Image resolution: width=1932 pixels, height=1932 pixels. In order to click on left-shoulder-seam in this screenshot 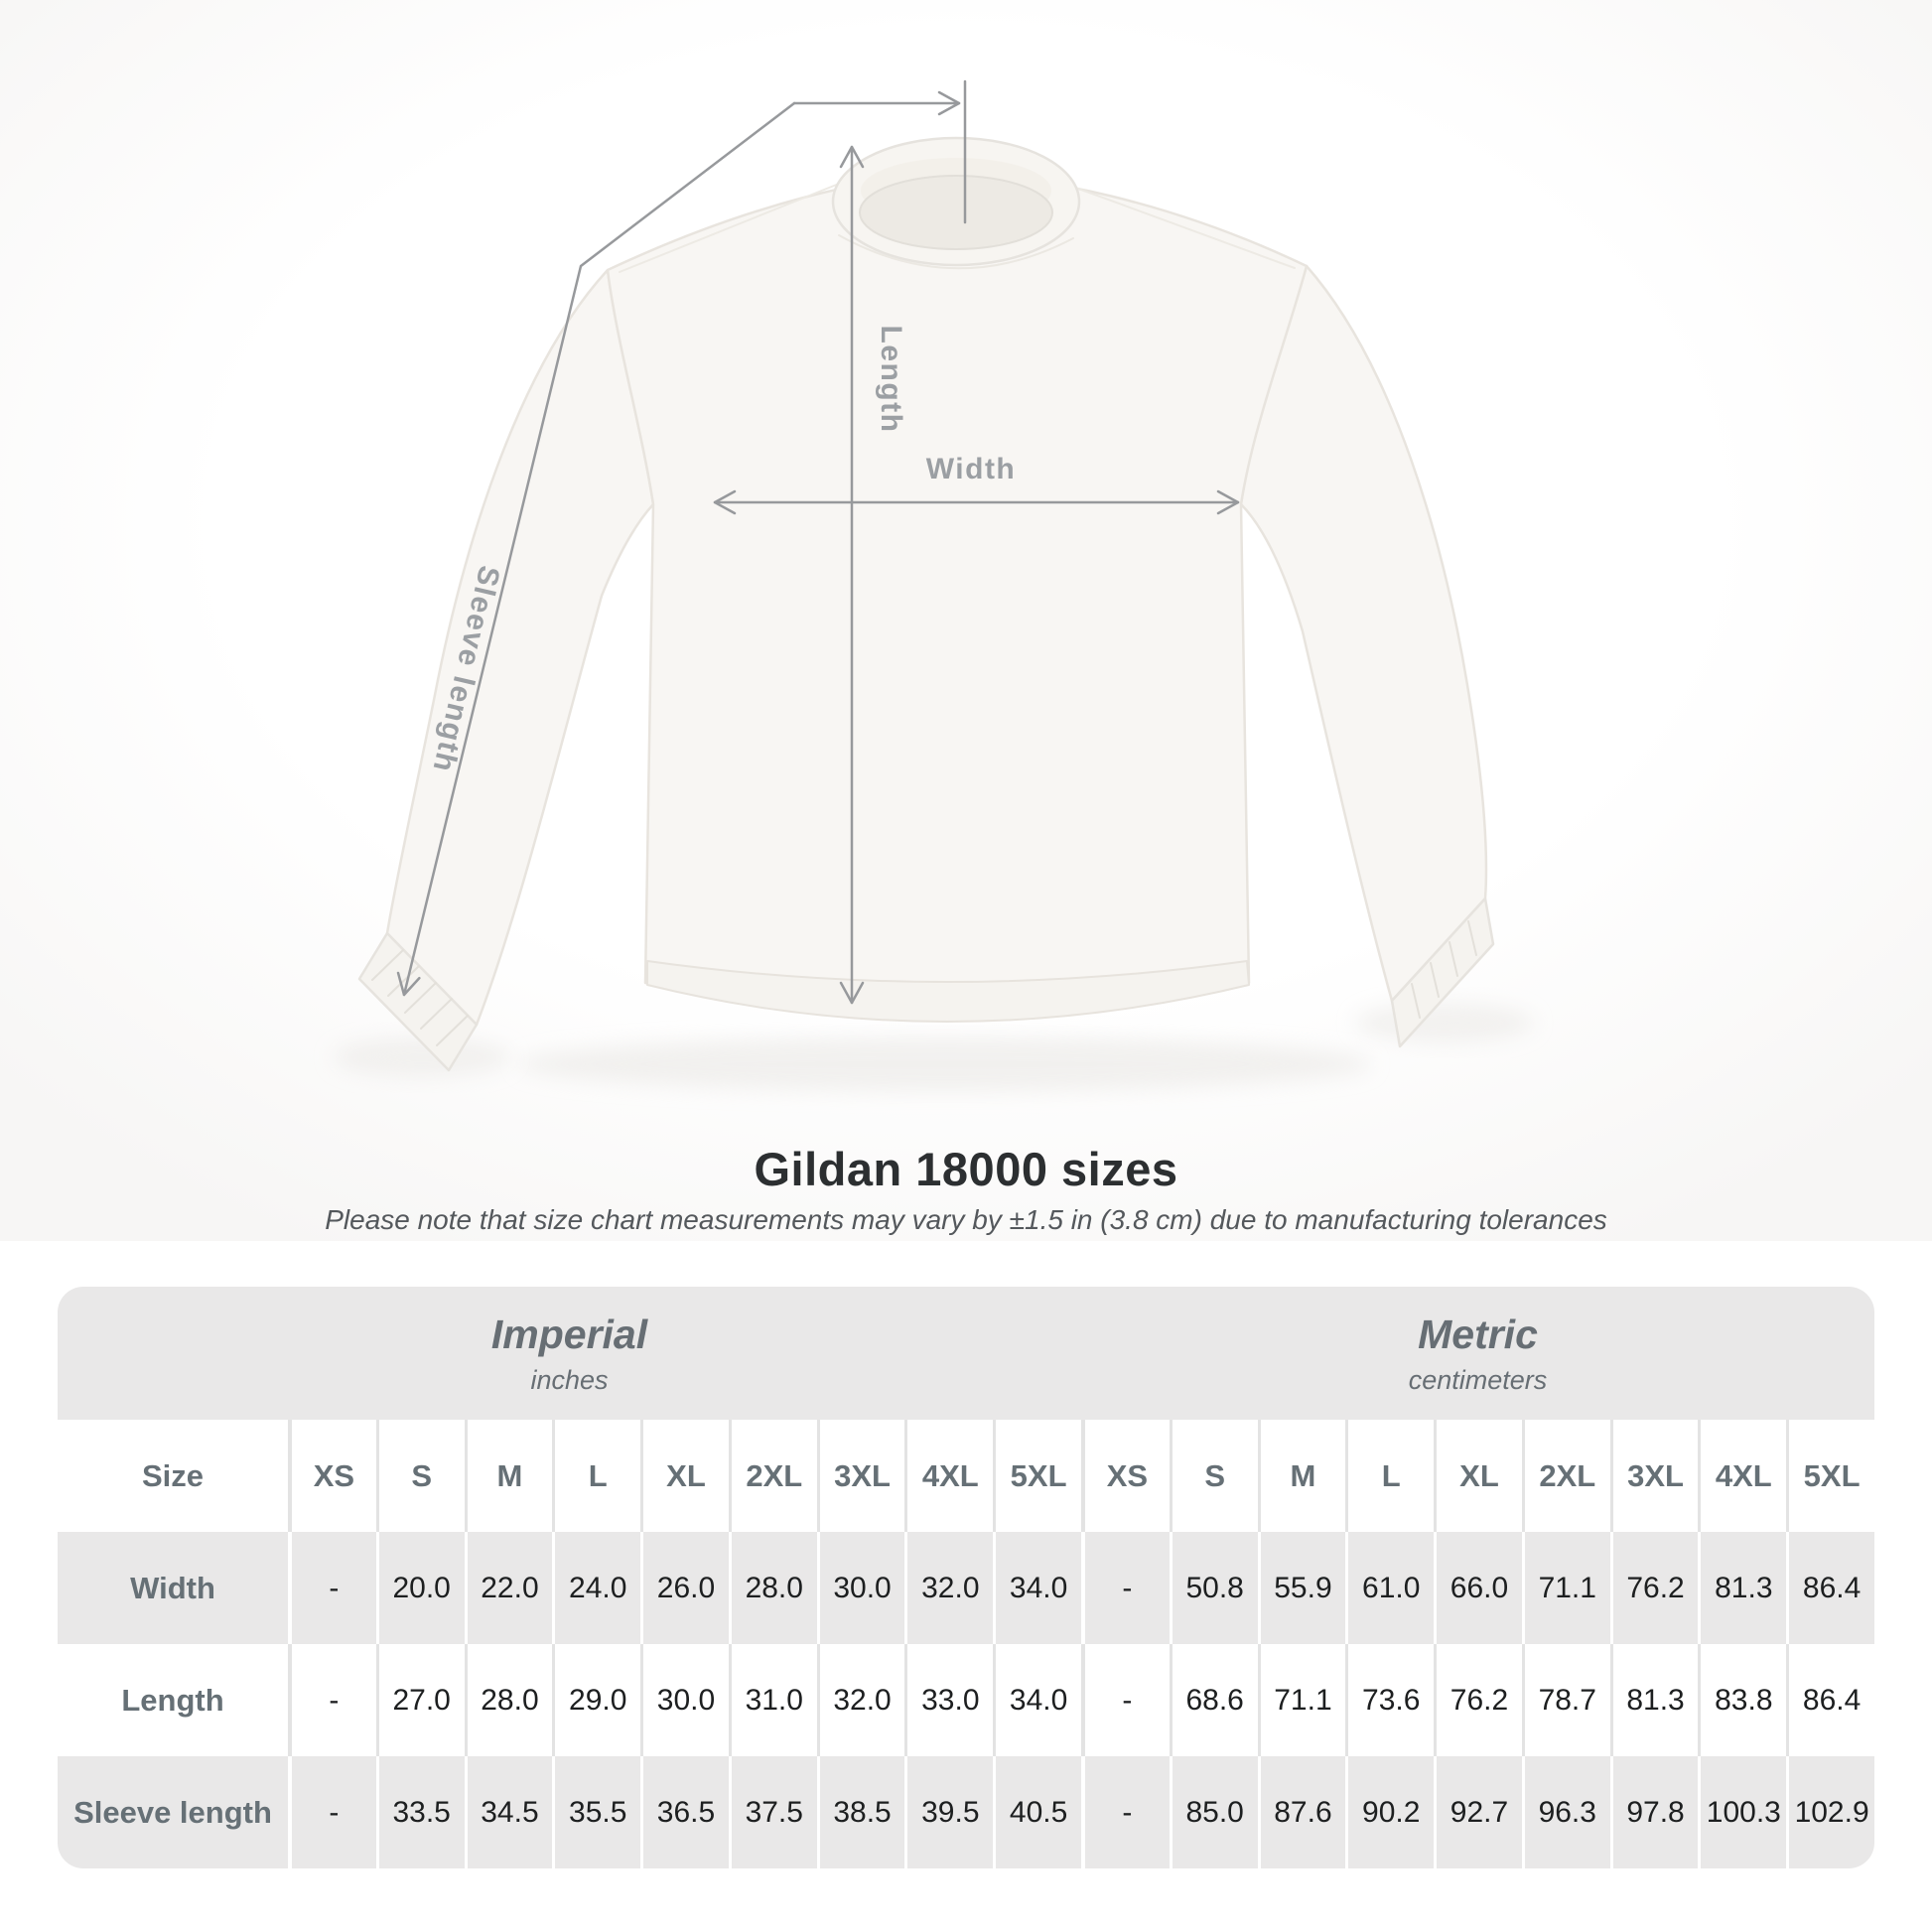, I will do `click(732, 227)`.